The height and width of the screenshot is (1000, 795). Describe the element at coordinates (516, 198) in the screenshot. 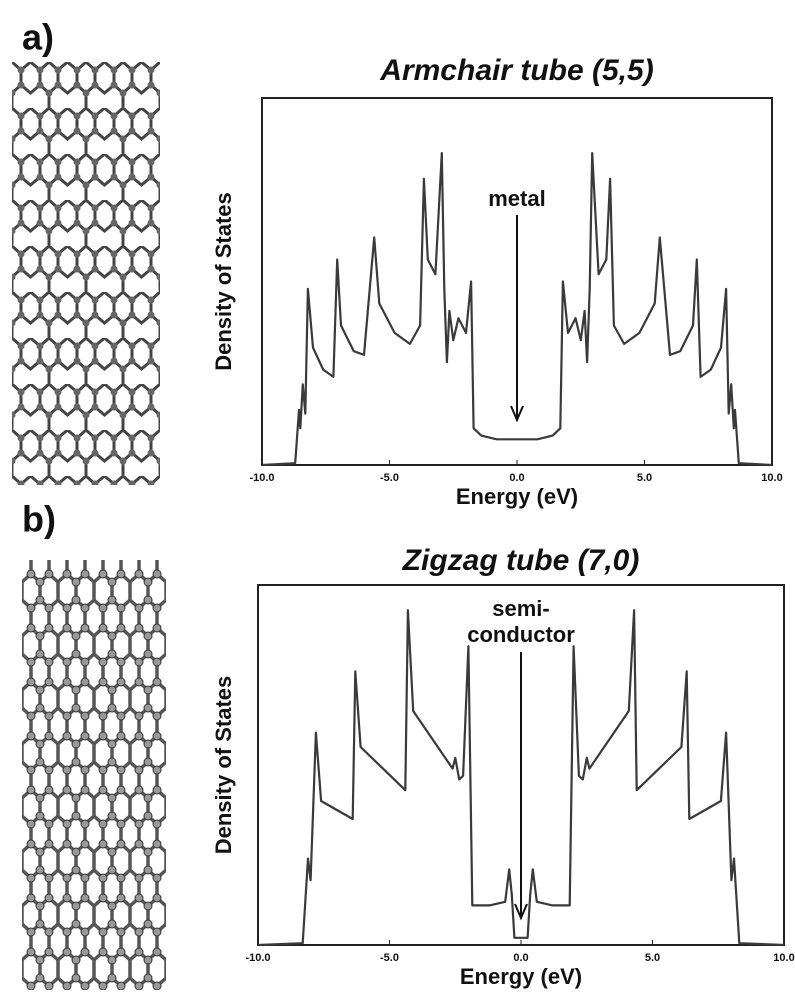

I see `annotation: metal` at that location.